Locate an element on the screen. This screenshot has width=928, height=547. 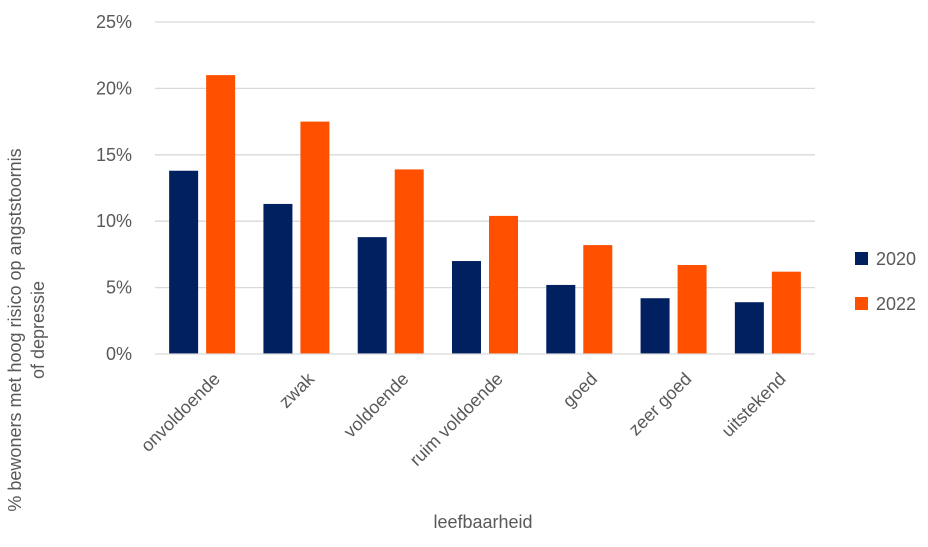
legend-label-2020: 2020 is located at coordinates (896, 259).